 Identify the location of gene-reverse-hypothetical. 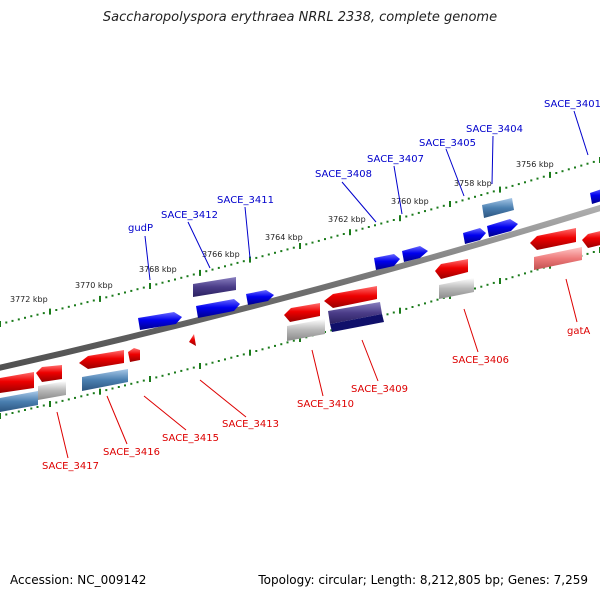
(355, 313).